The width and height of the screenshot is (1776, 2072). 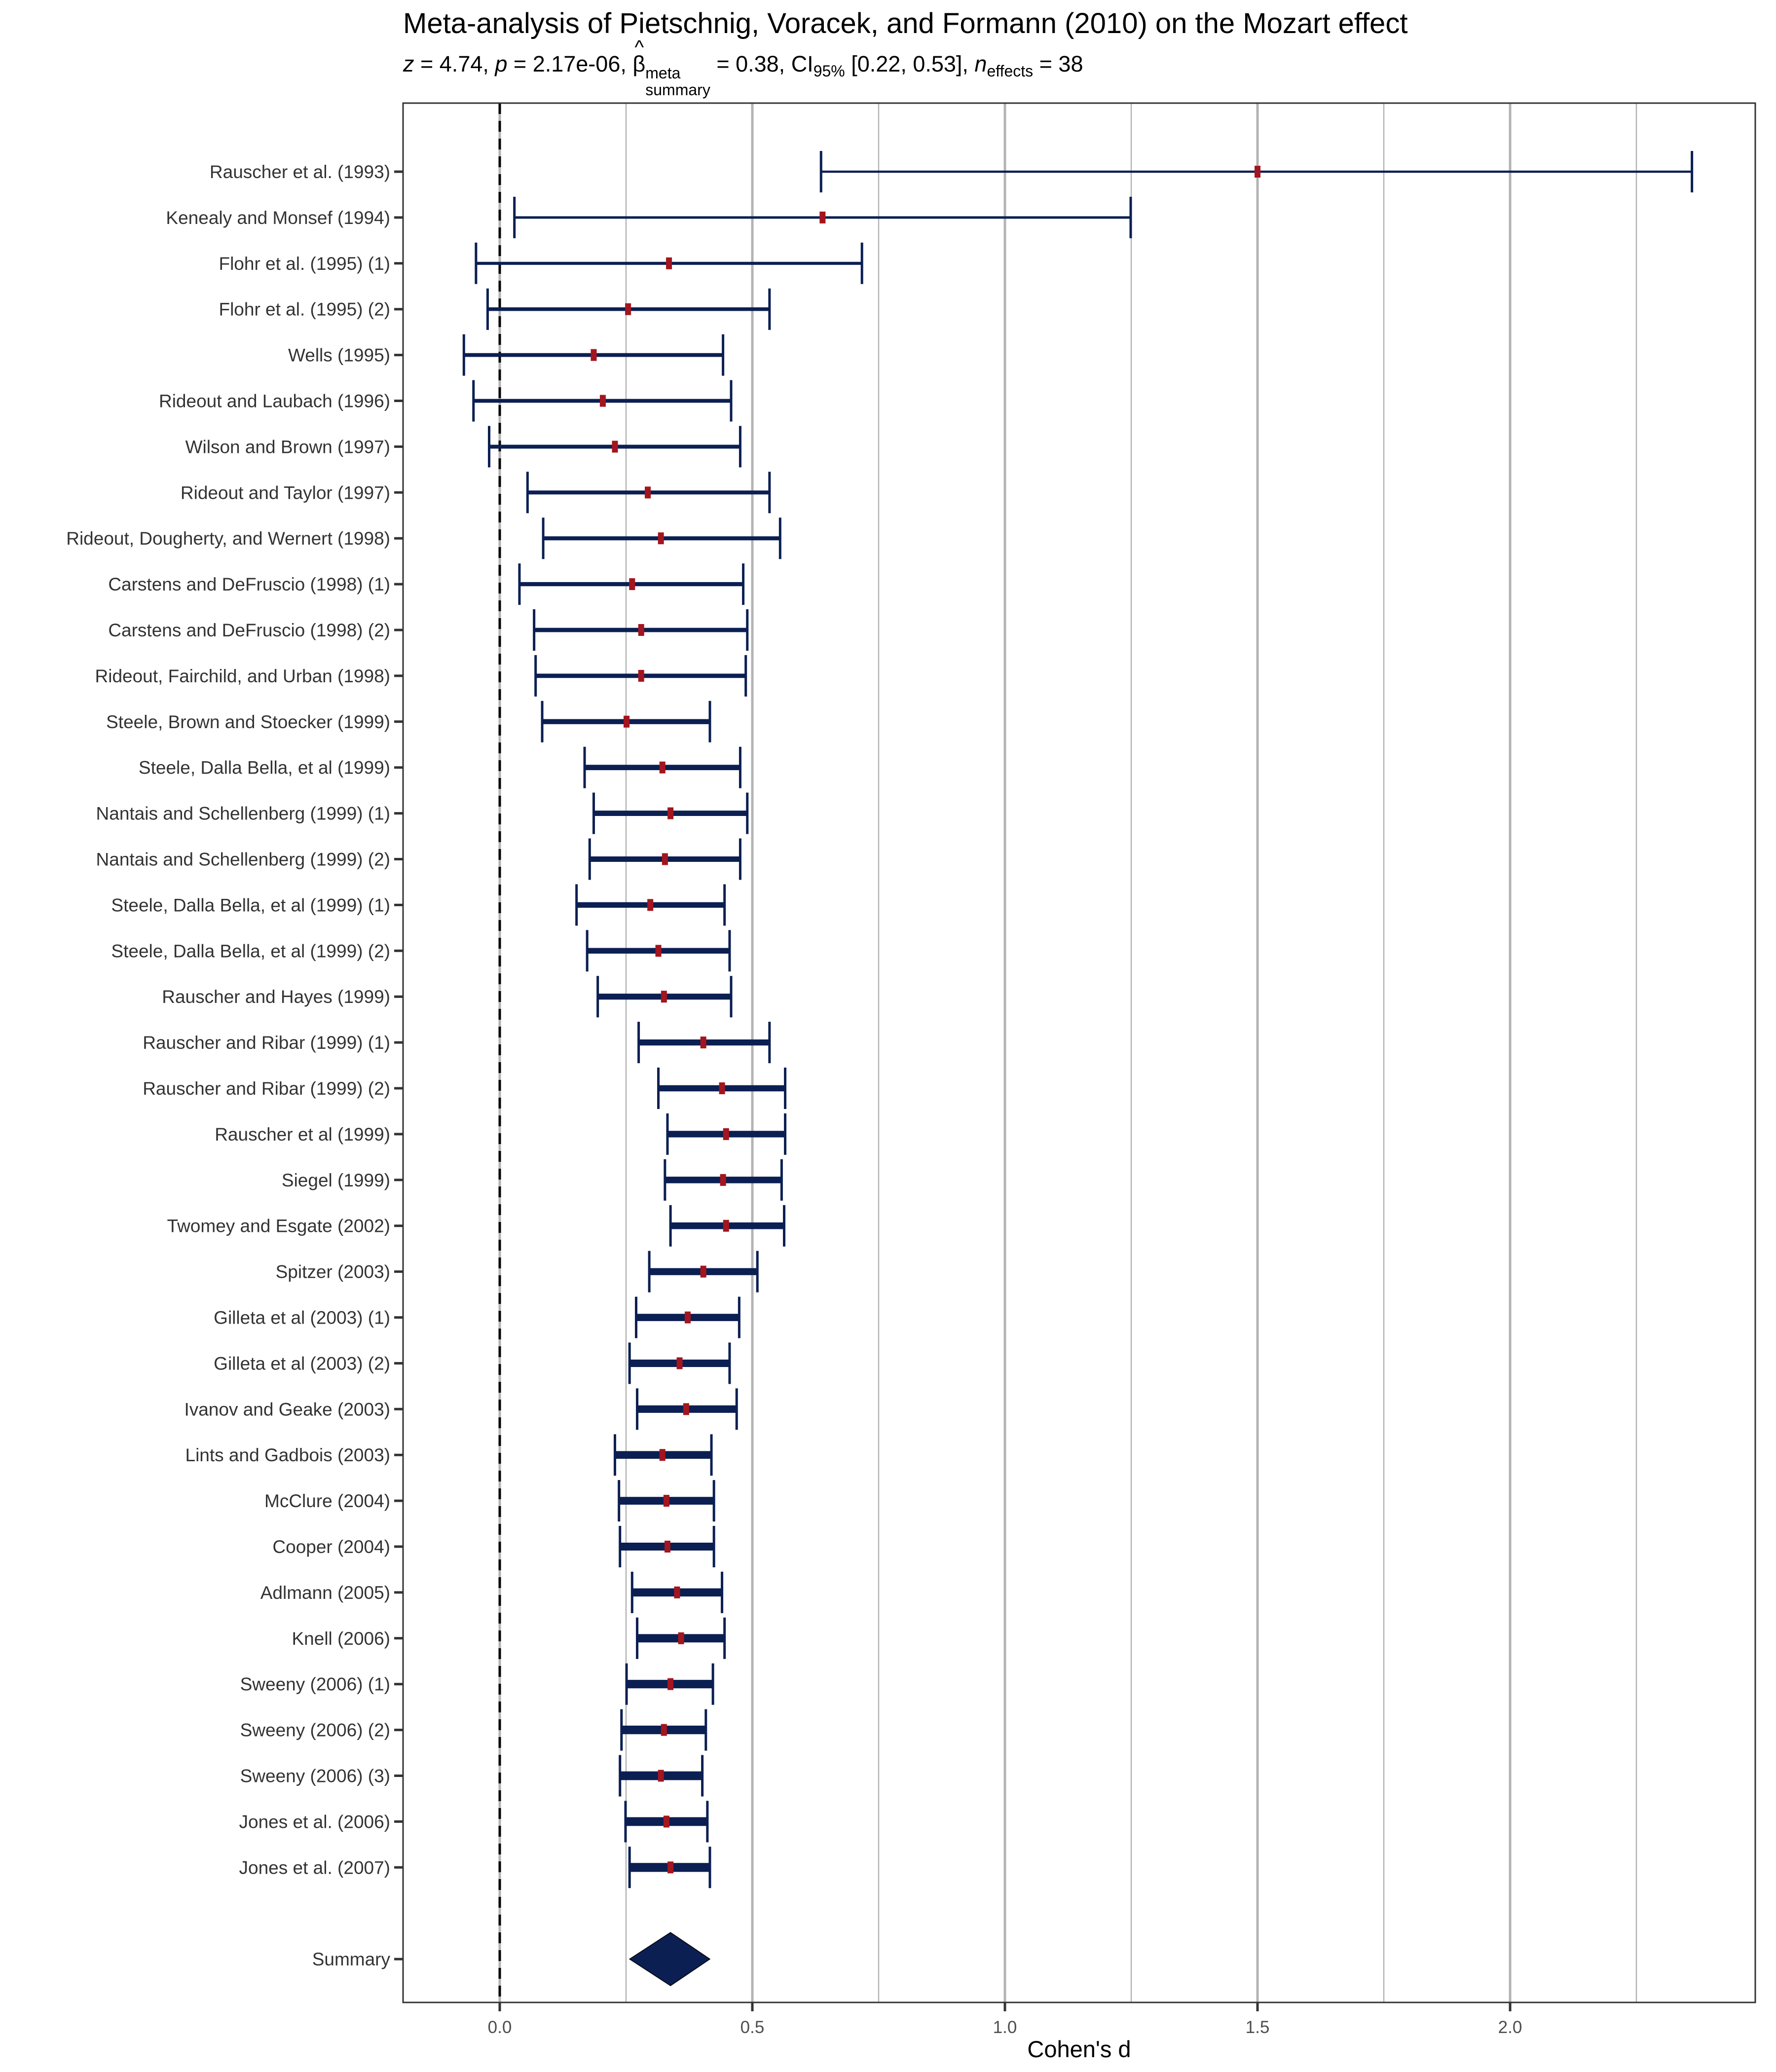 What do you see at coordinates (448, 997) in the screenshot?
I see `study-row: Rauscher and Hayes (1999)` at bounding box center [448, 997].